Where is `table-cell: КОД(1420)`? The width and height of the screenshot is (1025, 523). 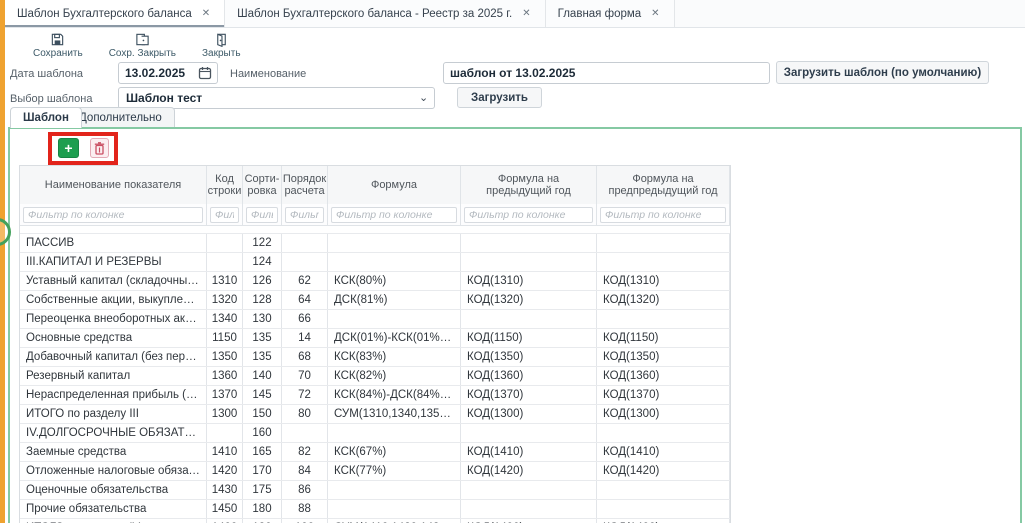
table-cell: КОД(1420) is located at coordinates (529, 471).